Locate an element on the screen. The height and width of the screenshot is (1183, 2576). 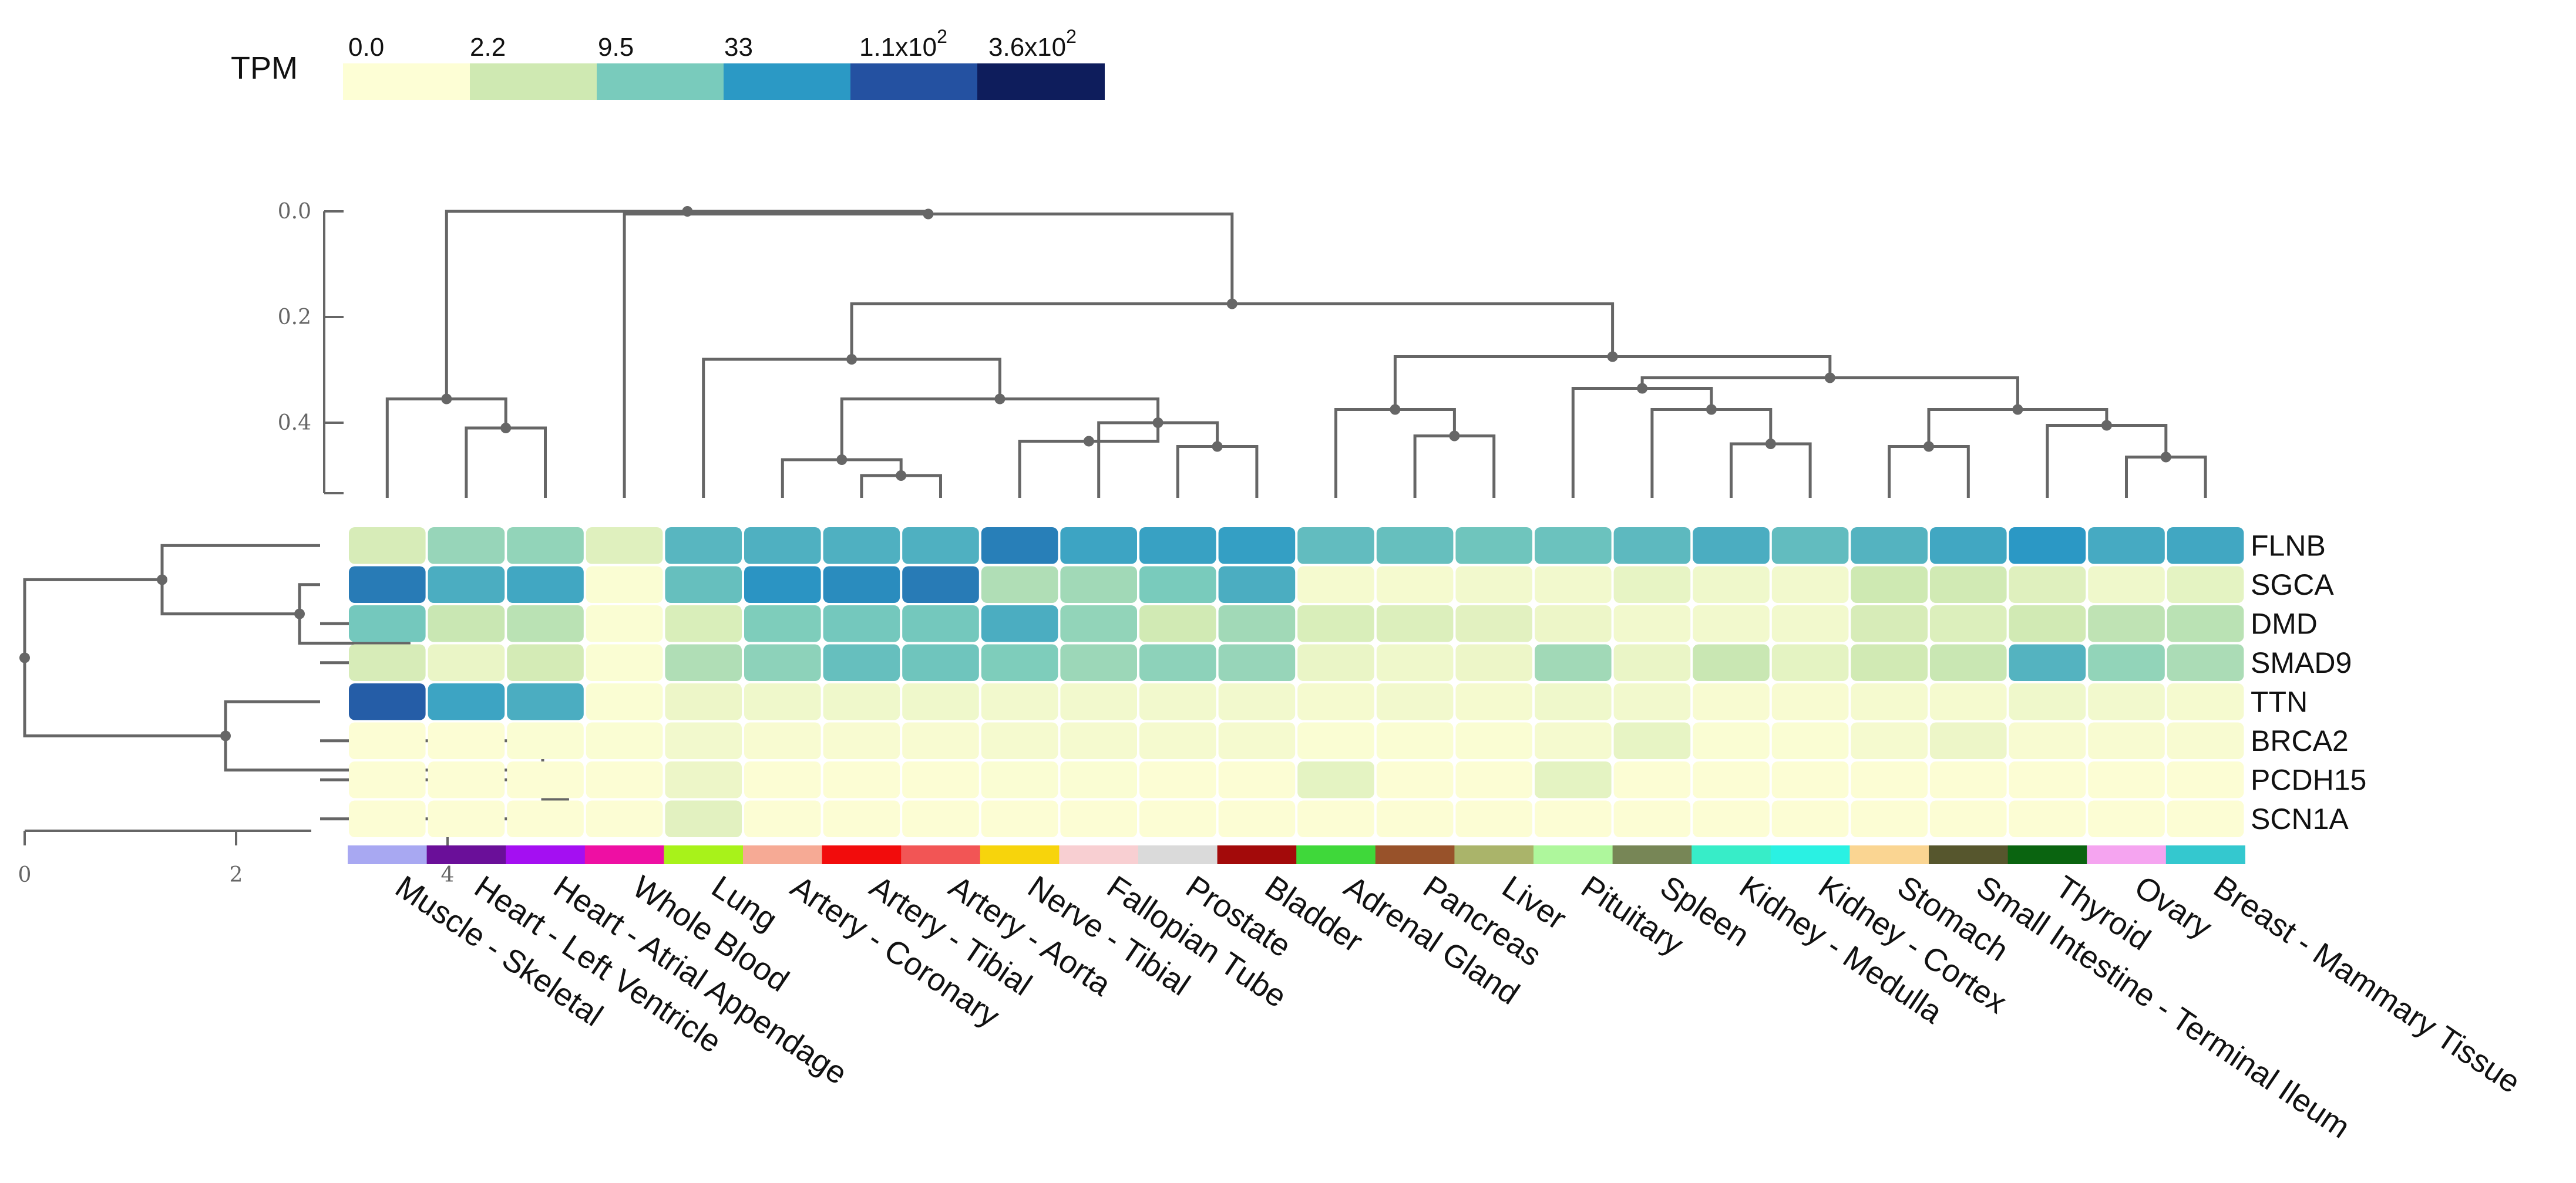
heatmap-cell-ttn-thyroid is located at coordinates (2047, 701).